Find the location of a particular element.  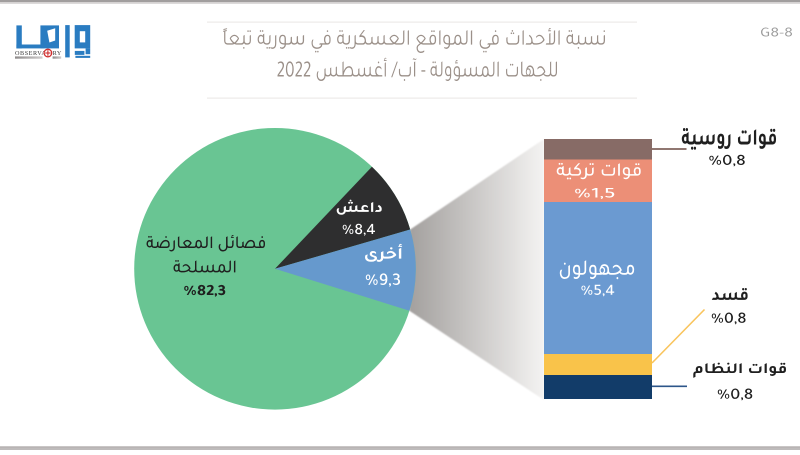

svg-text: OBSERVAT is located at coordinates (32, 53).